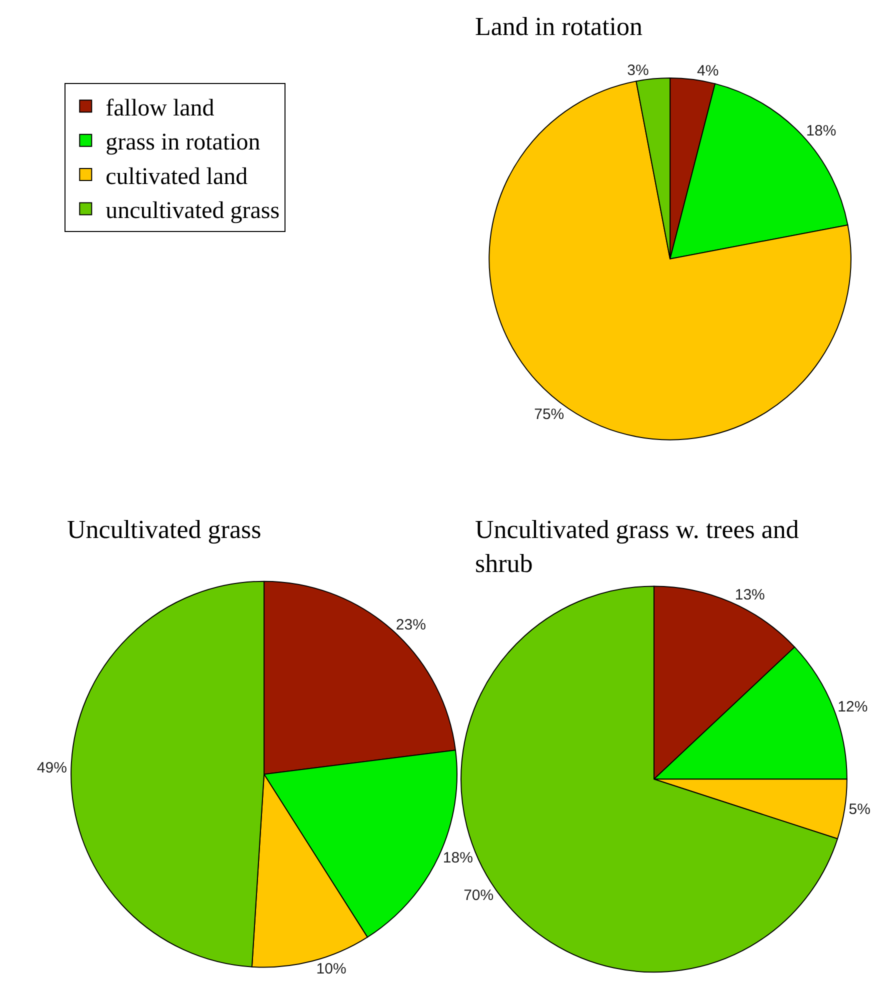 Image resolution: width=883 pixels, height=983 pixels. What do you see at coordinates (638, 70) in the screenshot?
I see `data-label: 3%` at bounding box center [638, 70].